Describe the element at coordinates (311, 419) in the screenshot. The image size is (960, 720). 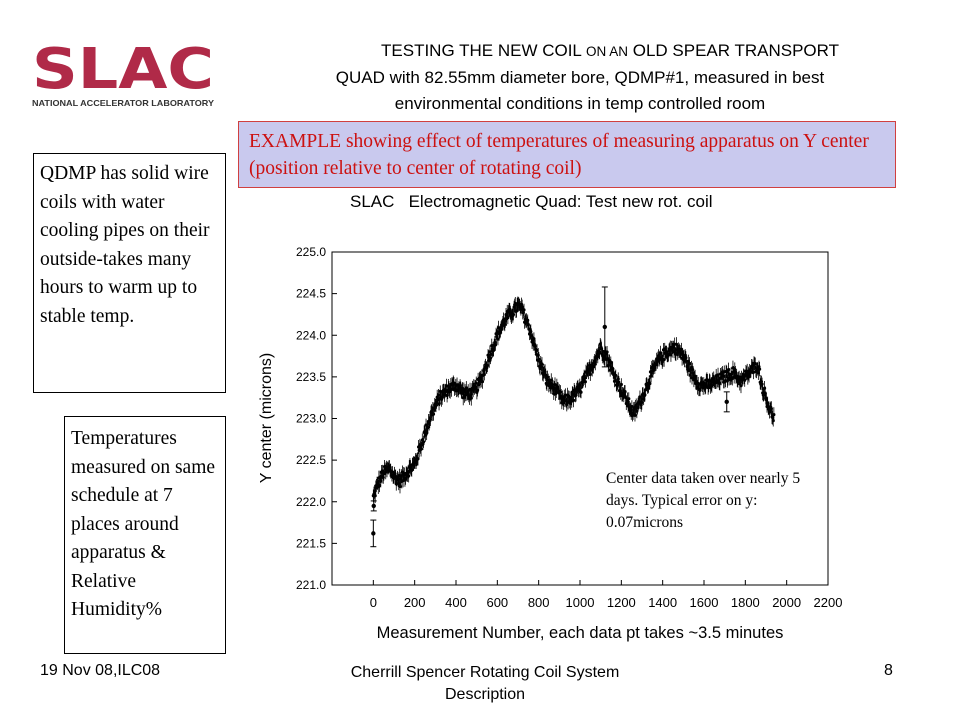
I see `y-tick-label: 223.0` at that location.